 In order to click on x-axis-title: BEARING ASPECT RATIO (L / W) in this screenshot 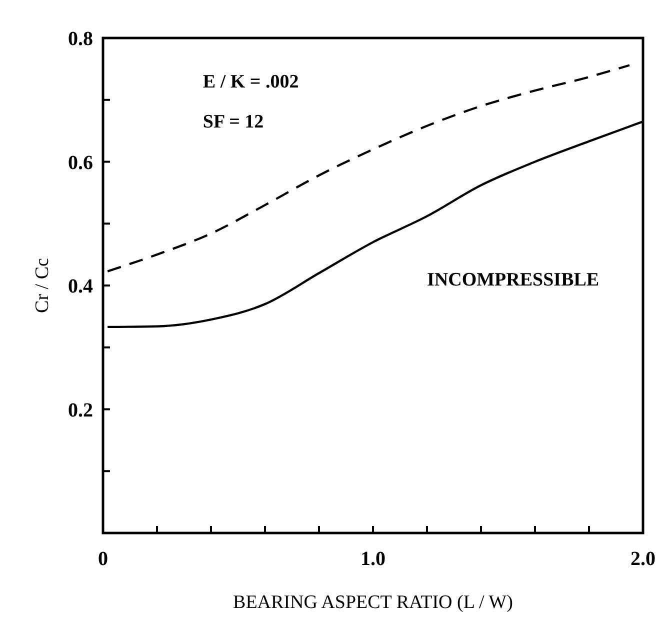, I will do `click(373, 602)`.